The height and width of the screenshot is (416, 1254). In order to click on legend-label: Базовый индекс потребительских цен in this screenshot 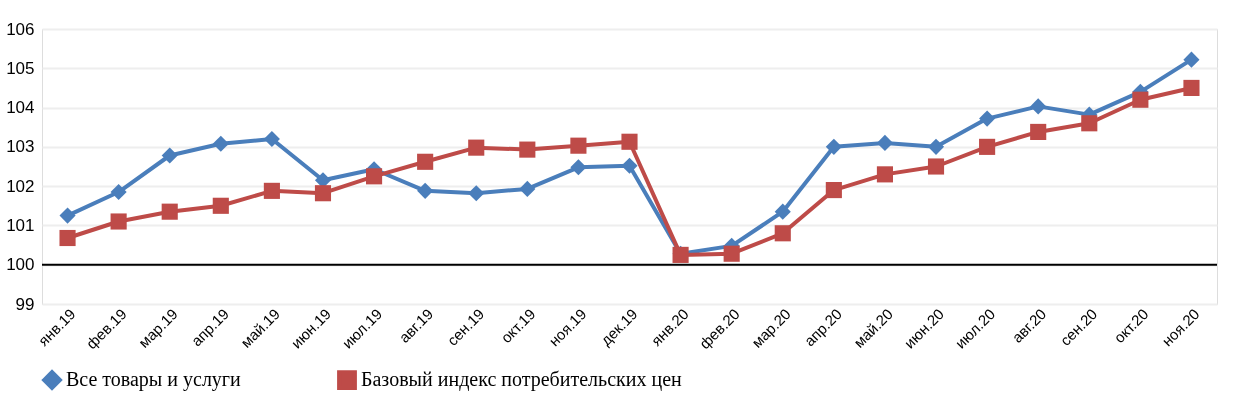, I will do `click(522, 380)`.